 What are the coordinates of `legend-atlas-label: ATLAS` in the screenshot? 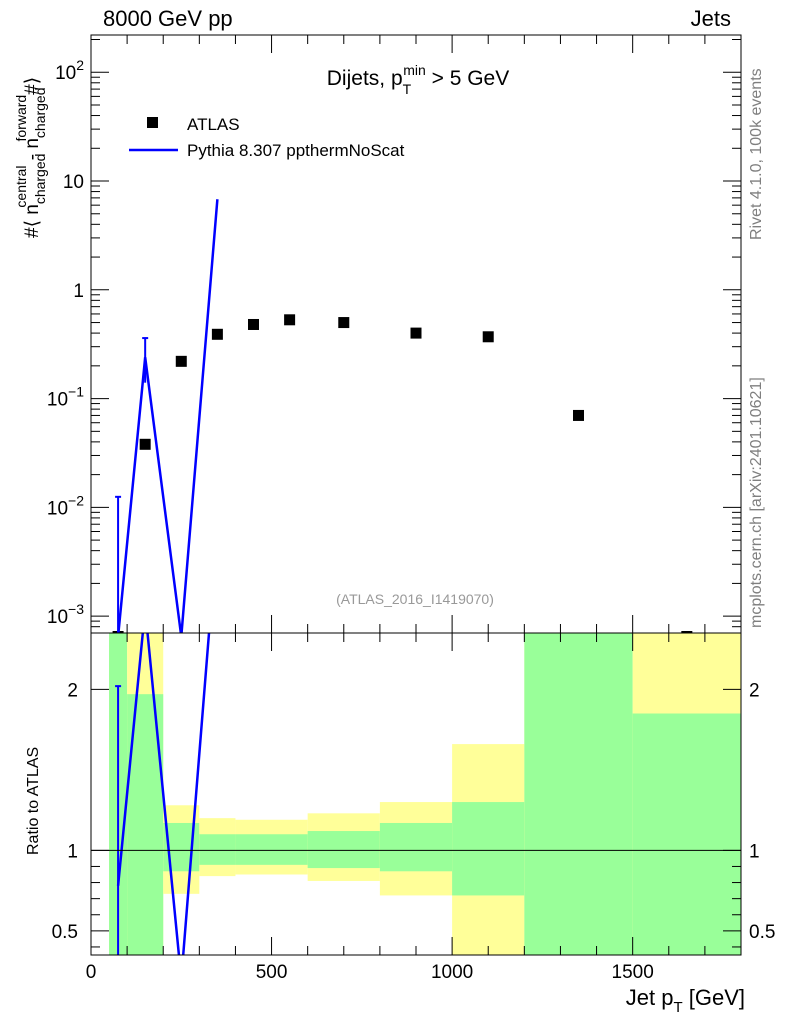 It's located at (213, 124).